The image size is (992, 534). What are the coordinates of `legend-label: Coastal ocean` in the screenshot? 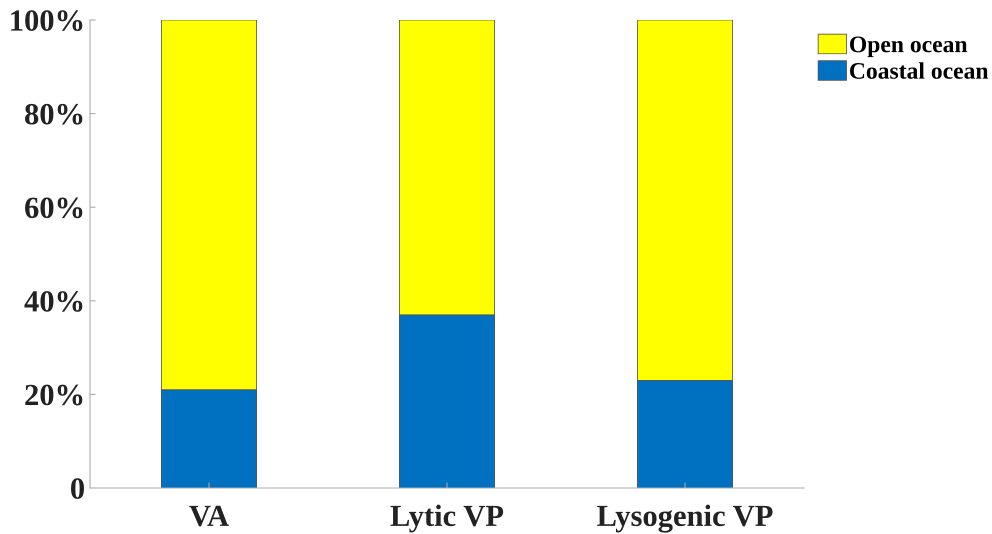 It's located at (919, 70).